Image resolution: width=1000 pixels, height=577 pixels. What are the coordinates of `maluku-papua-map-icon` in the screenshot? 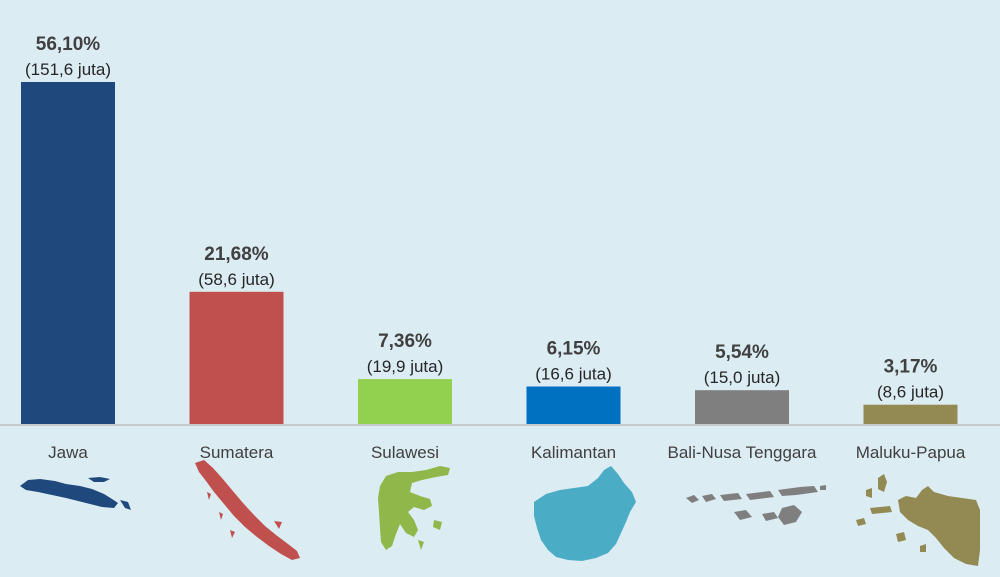 It's located at (918, 520).